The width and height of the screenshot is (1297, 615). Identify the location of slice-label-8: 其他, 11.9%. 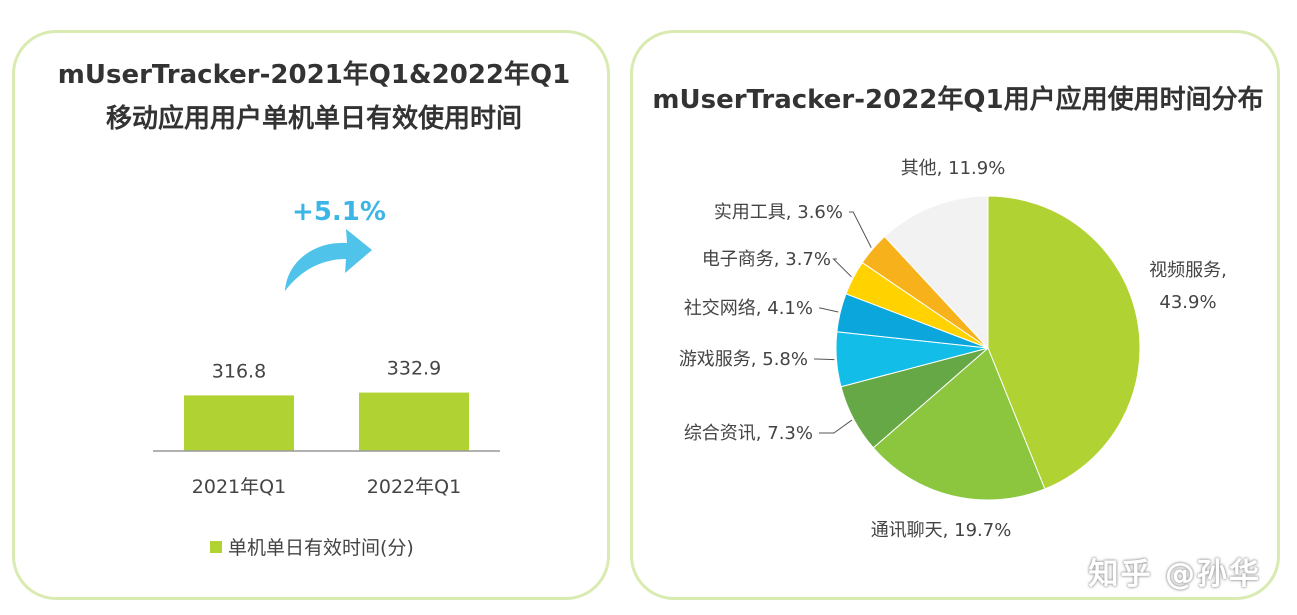
(953, 168).